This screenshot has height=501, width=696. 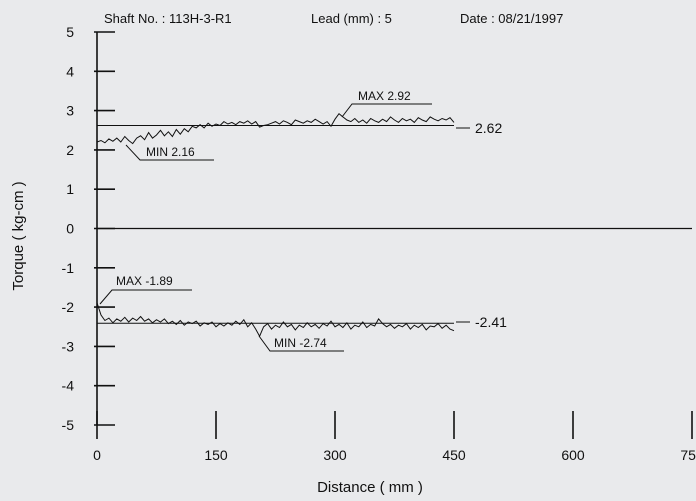 What do you see at coordinates (97, 455) in the screenshot?
I see `x-tick-label: 0` at bounding box center [97, 455].